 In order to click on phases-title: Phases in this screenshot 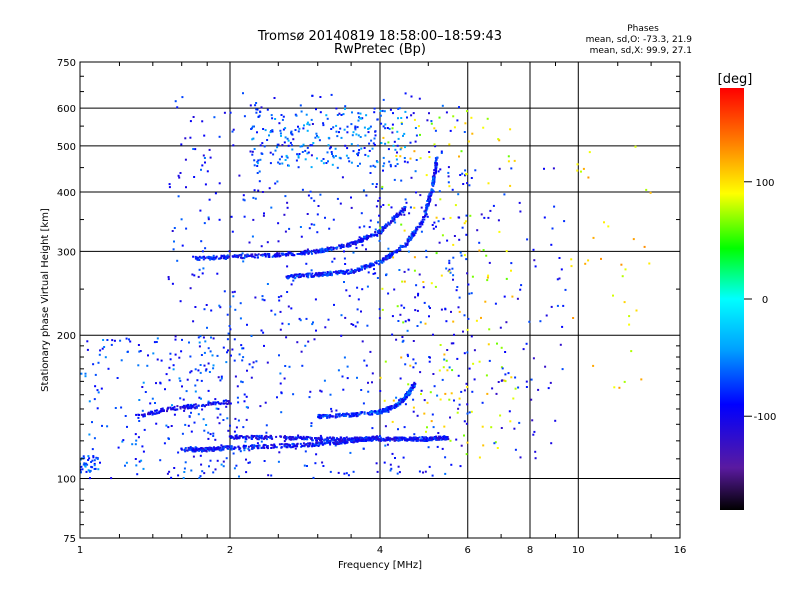, I will do `click(643, 29)`.